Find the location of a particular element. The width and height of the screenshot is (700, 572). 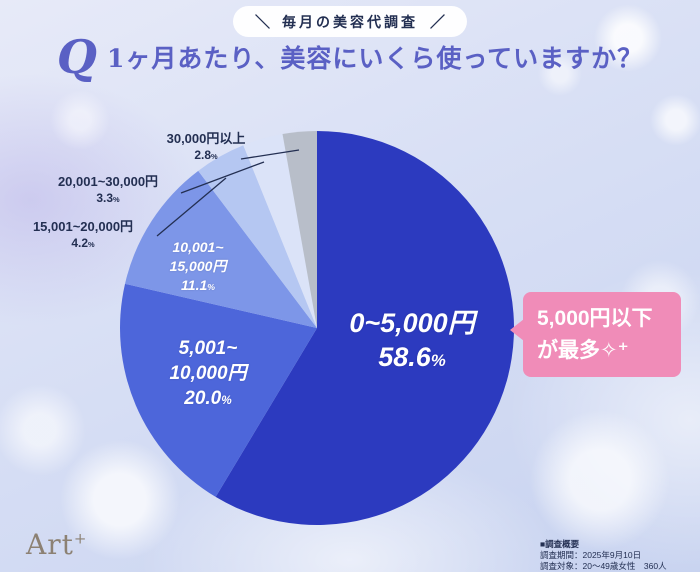

logo-plus: + is located at coordinates (80, 538).